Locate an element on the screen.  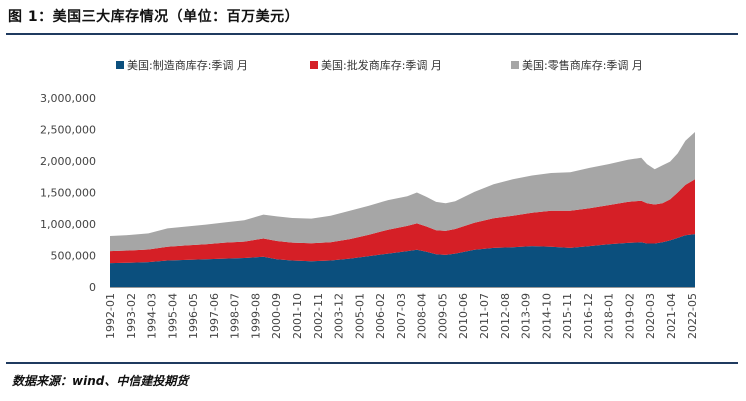
legend-label-2: 美国:批发商库存:季调 月 is located at coordinates (381, 65).